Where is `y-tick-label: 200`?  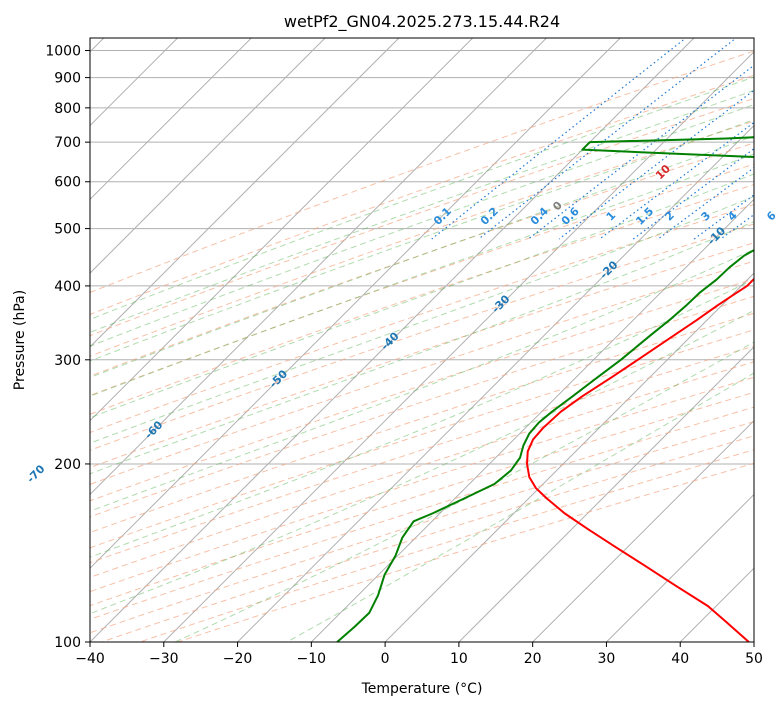 y-tick-label: 200 is located at coordinates (67, 465).